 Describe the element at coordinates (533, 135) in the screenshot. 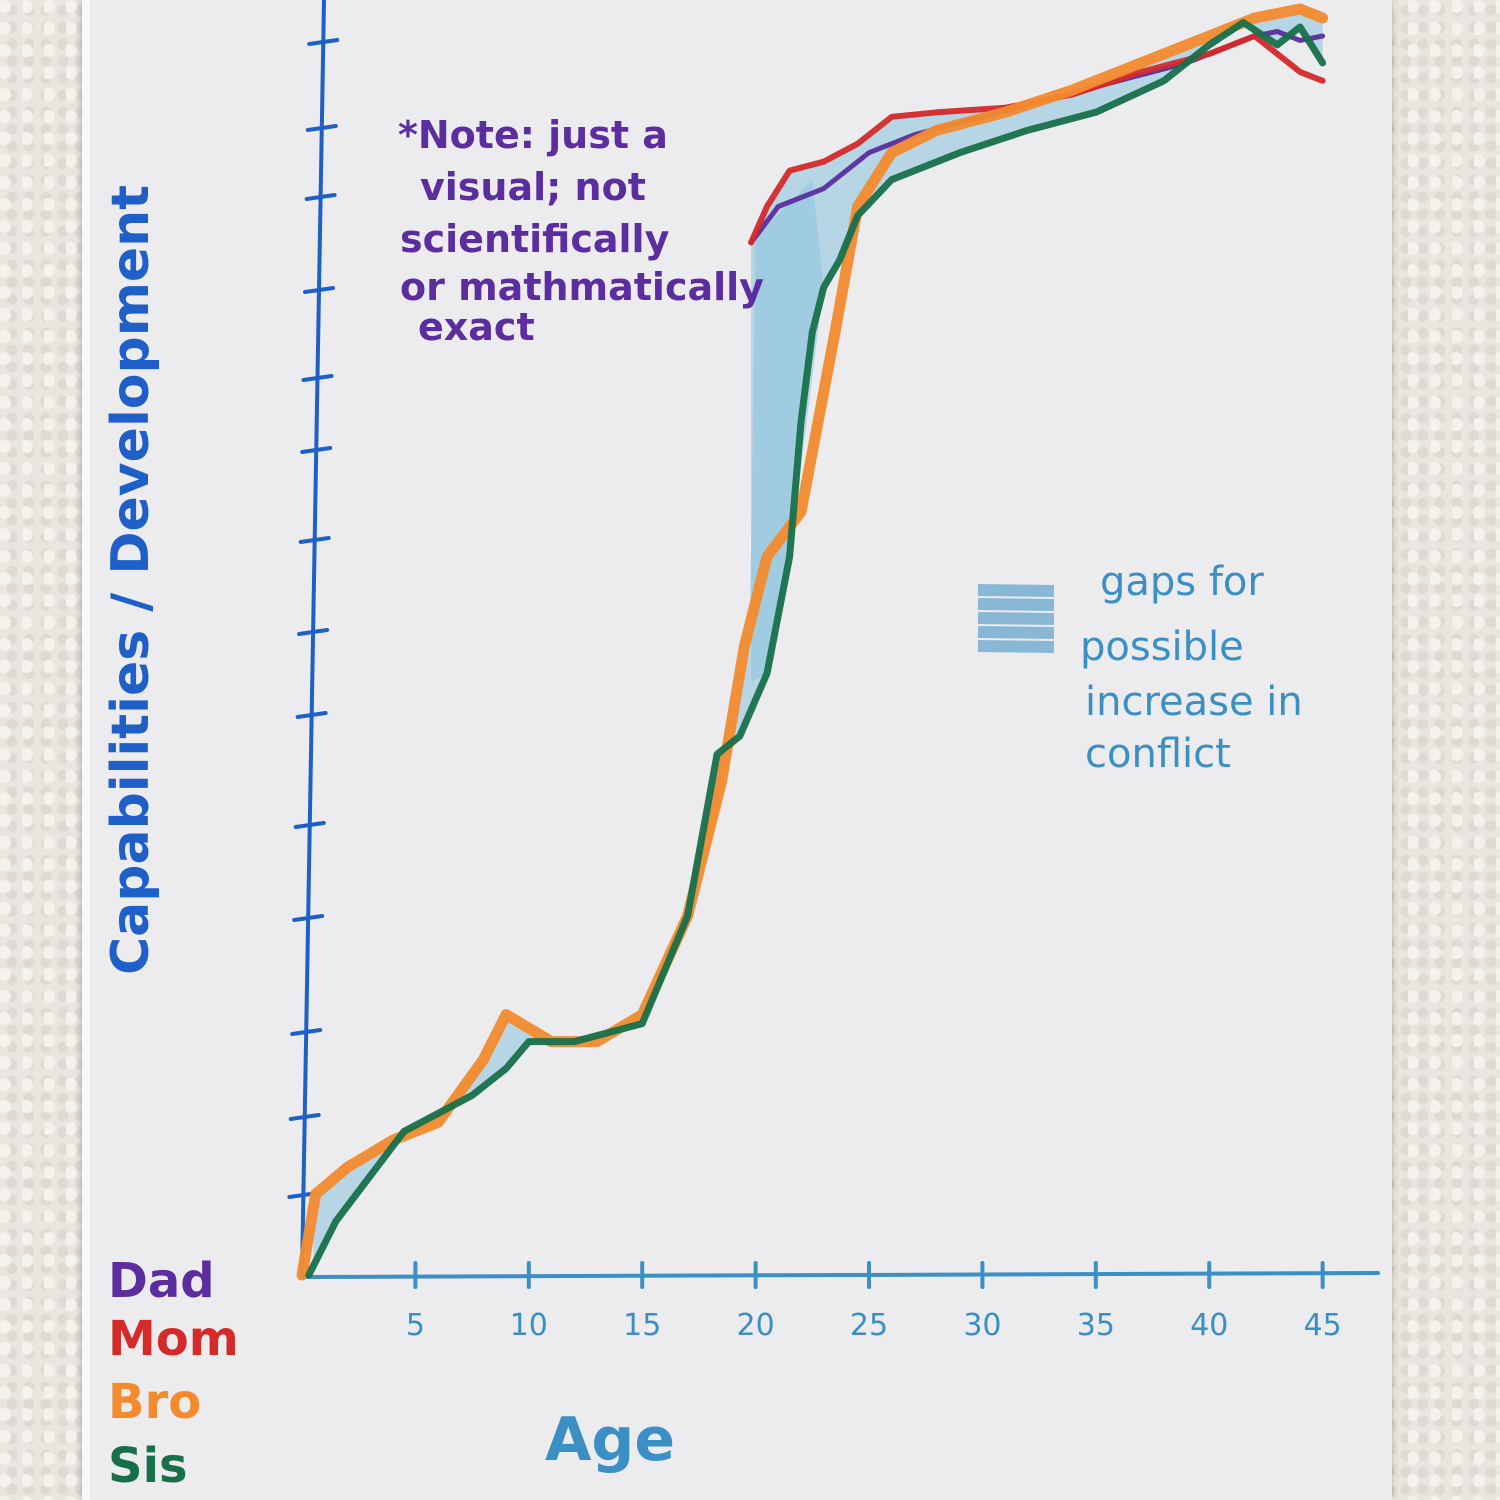

I see `note-line: *Note: just a` at that location.